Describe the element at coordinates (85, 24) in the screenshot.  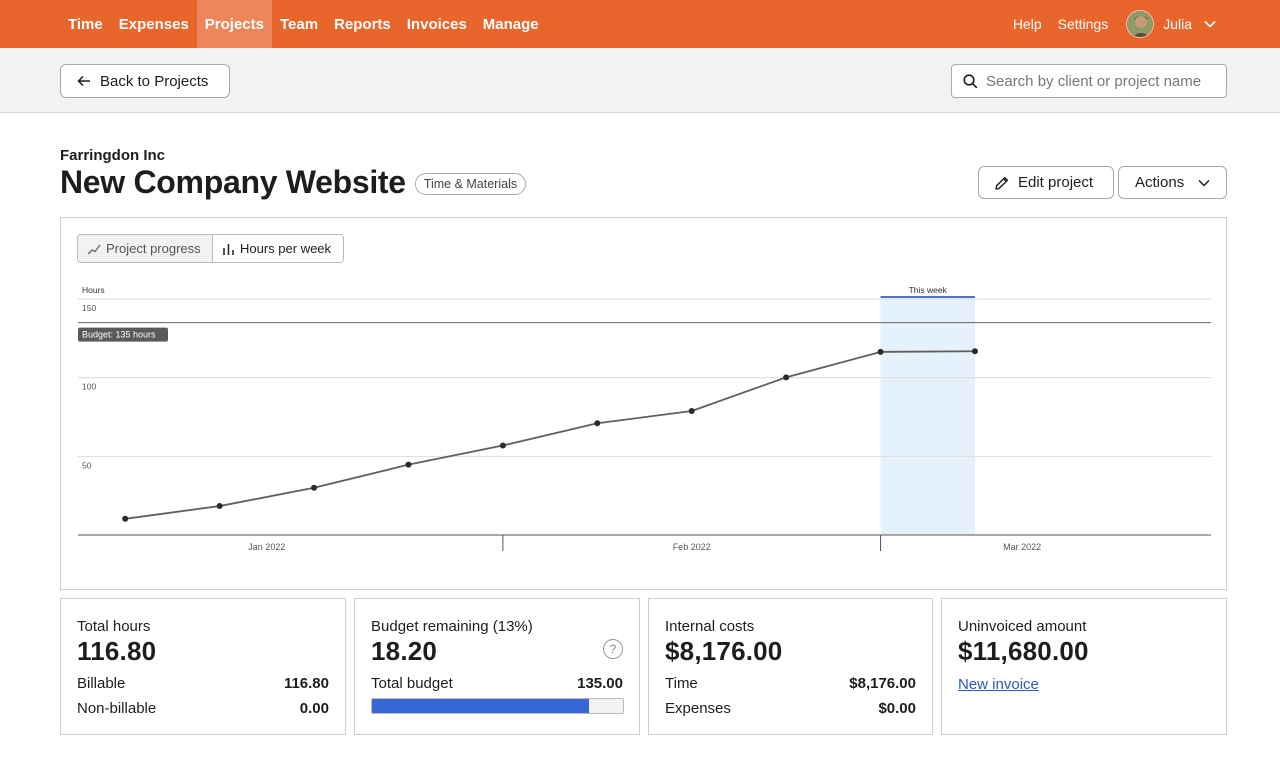
I see `nav-time: Time` at that location.